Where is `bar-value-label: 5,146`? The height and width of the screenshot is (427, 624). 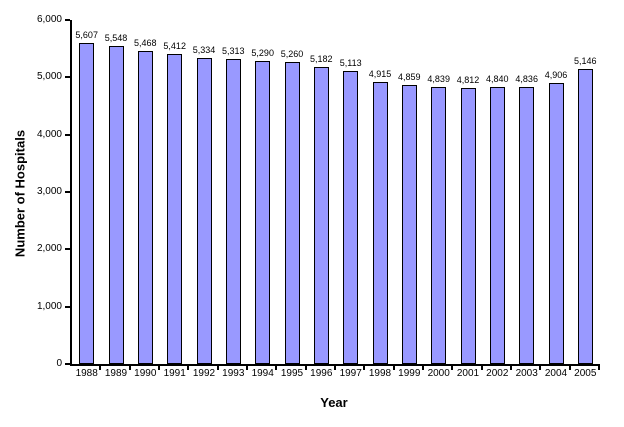 bar-value-label: 5,146 is located at coordinates (585, 61).